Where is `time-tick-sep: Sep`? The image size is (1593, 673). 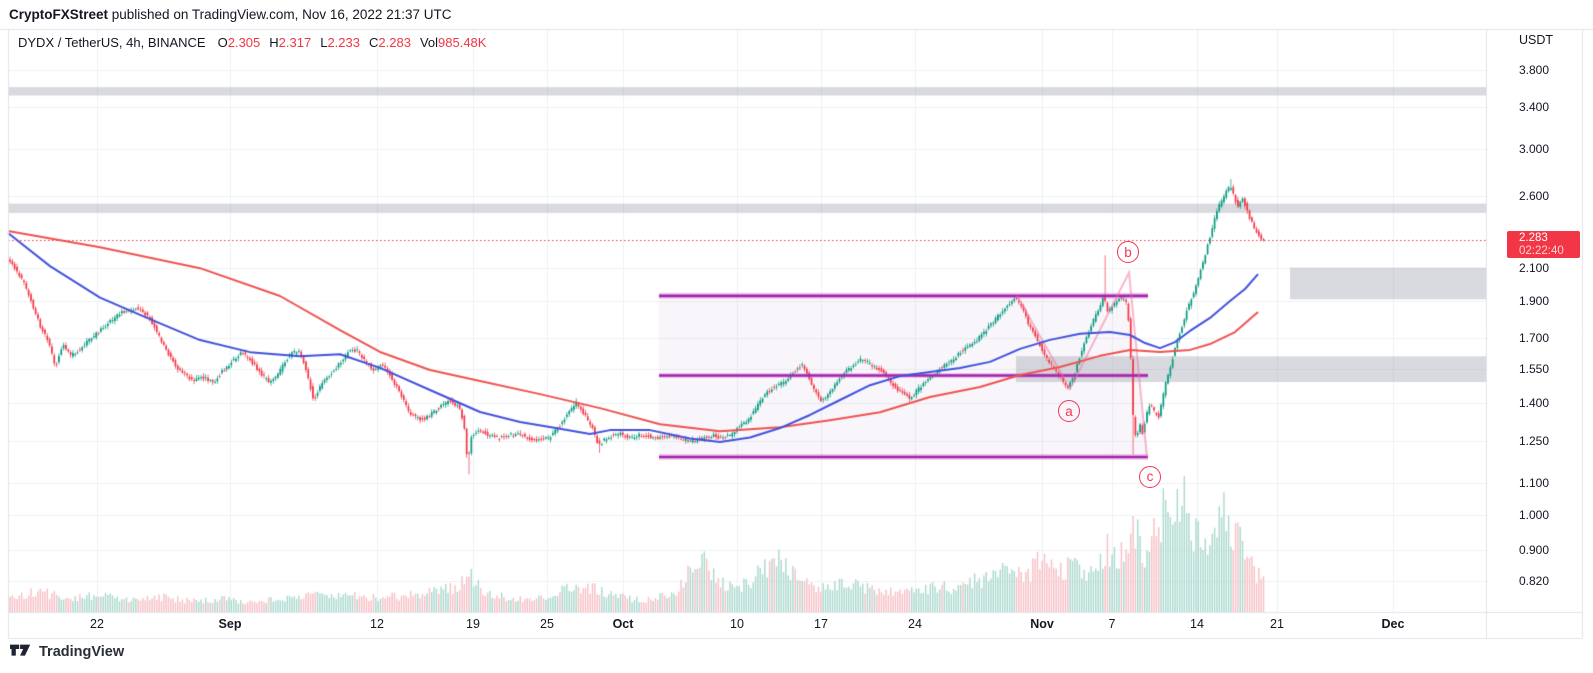
time-tick-sep: Sep is located at coordinates (230, 624).